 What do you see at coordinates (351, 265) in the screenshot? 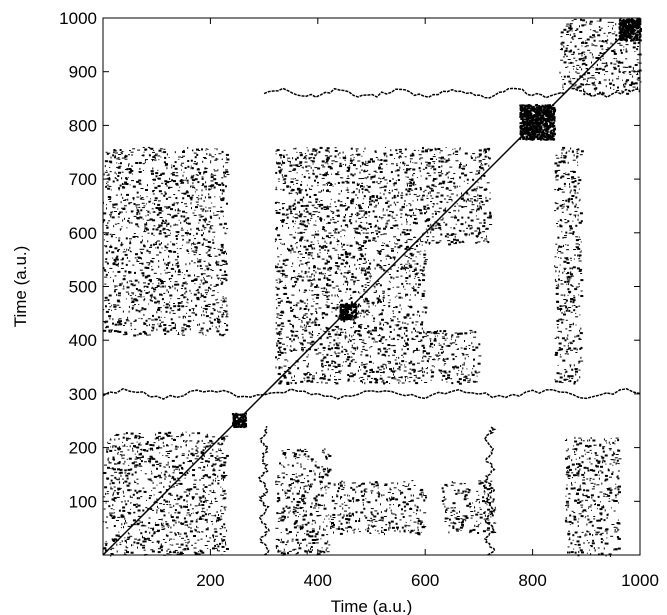
I see `recurrence-block` at bounding box center [351, 265].